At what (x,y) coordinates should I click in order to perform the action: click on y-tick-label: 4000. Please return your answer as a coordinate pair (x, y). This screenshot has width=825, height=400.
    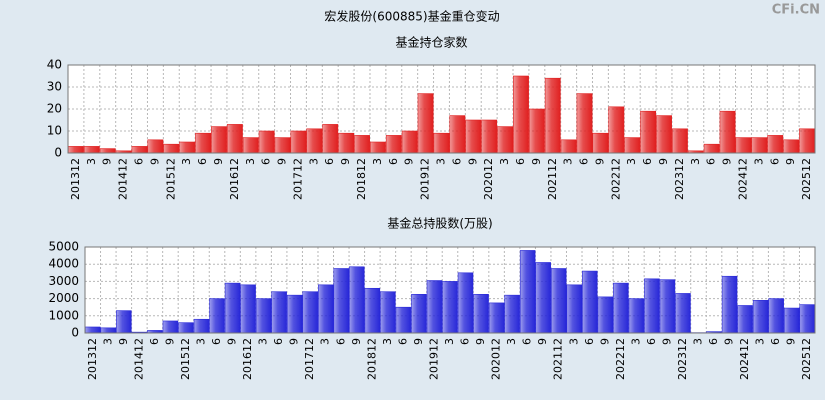
    Looking at the image, I should click on (63, 264).